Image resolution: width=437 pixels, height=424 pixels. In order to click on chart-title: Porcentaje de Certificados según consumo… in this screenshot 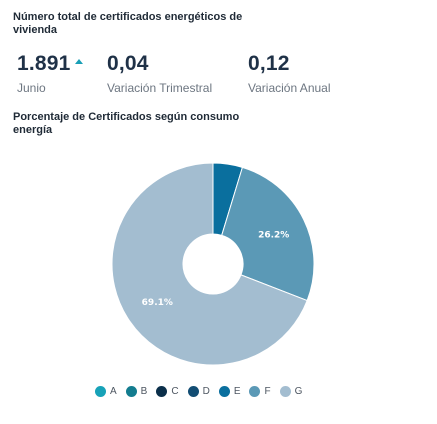, I will do `click(126, 123)`.